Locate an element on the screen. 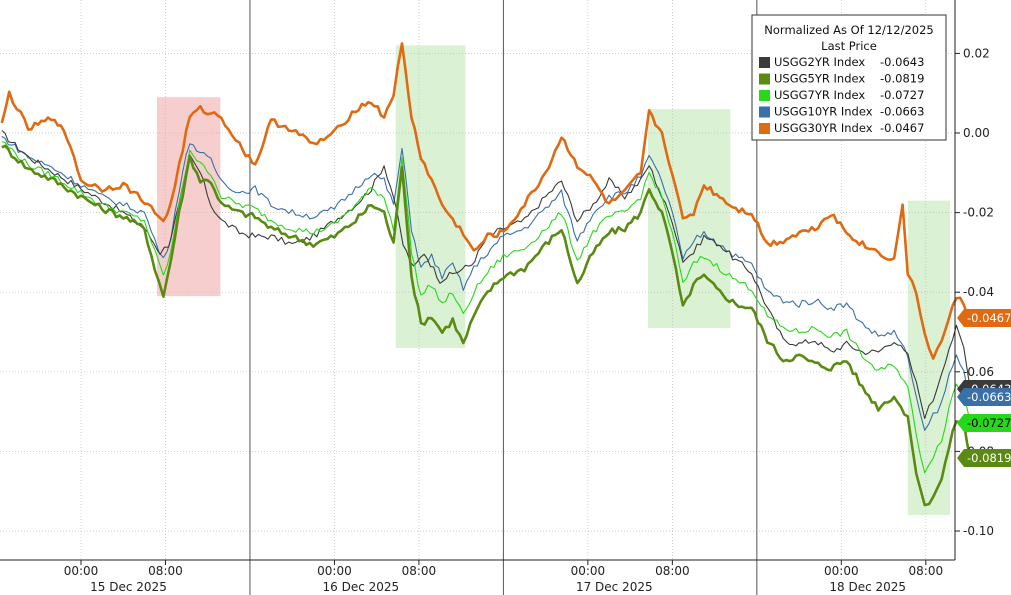 The height and width of the screenshot is (595, 1011). y-tick-label: -0.02 is located at coordinates (978, 213).